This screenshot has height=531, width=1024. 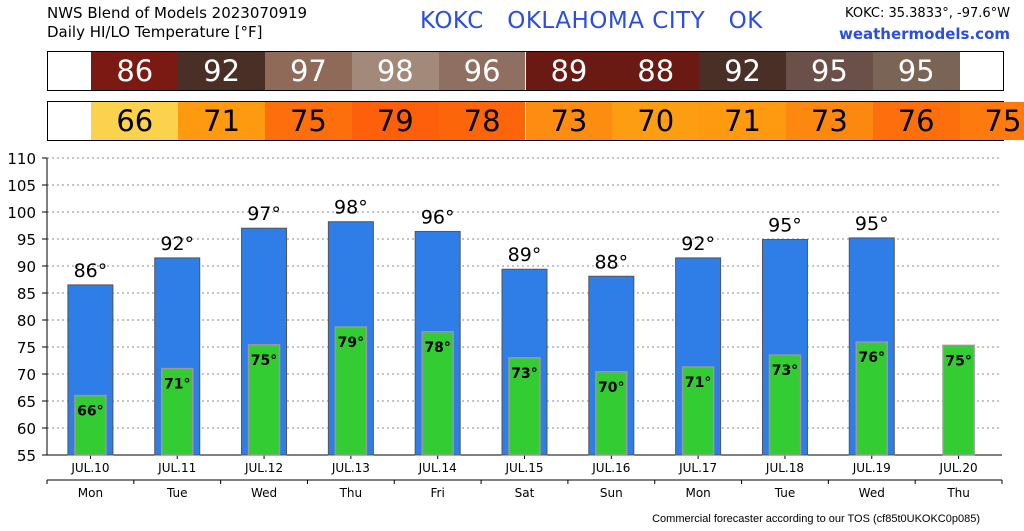 I want to click on hi-temperature-strip: 86 92 97 98 96 89 88 92 95 95, so click(x=525, y=71).